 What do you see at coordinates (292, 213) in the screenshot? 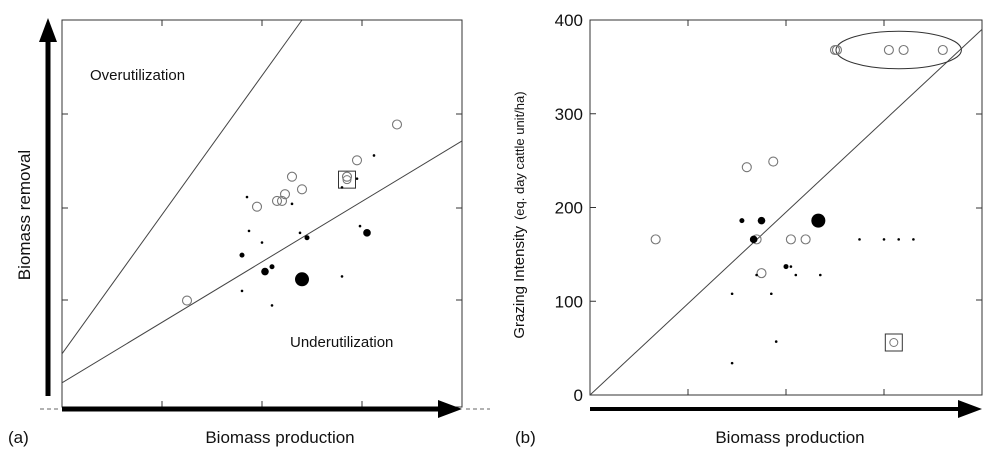
I see `panel-a-points` at bounding box center [292, 213].